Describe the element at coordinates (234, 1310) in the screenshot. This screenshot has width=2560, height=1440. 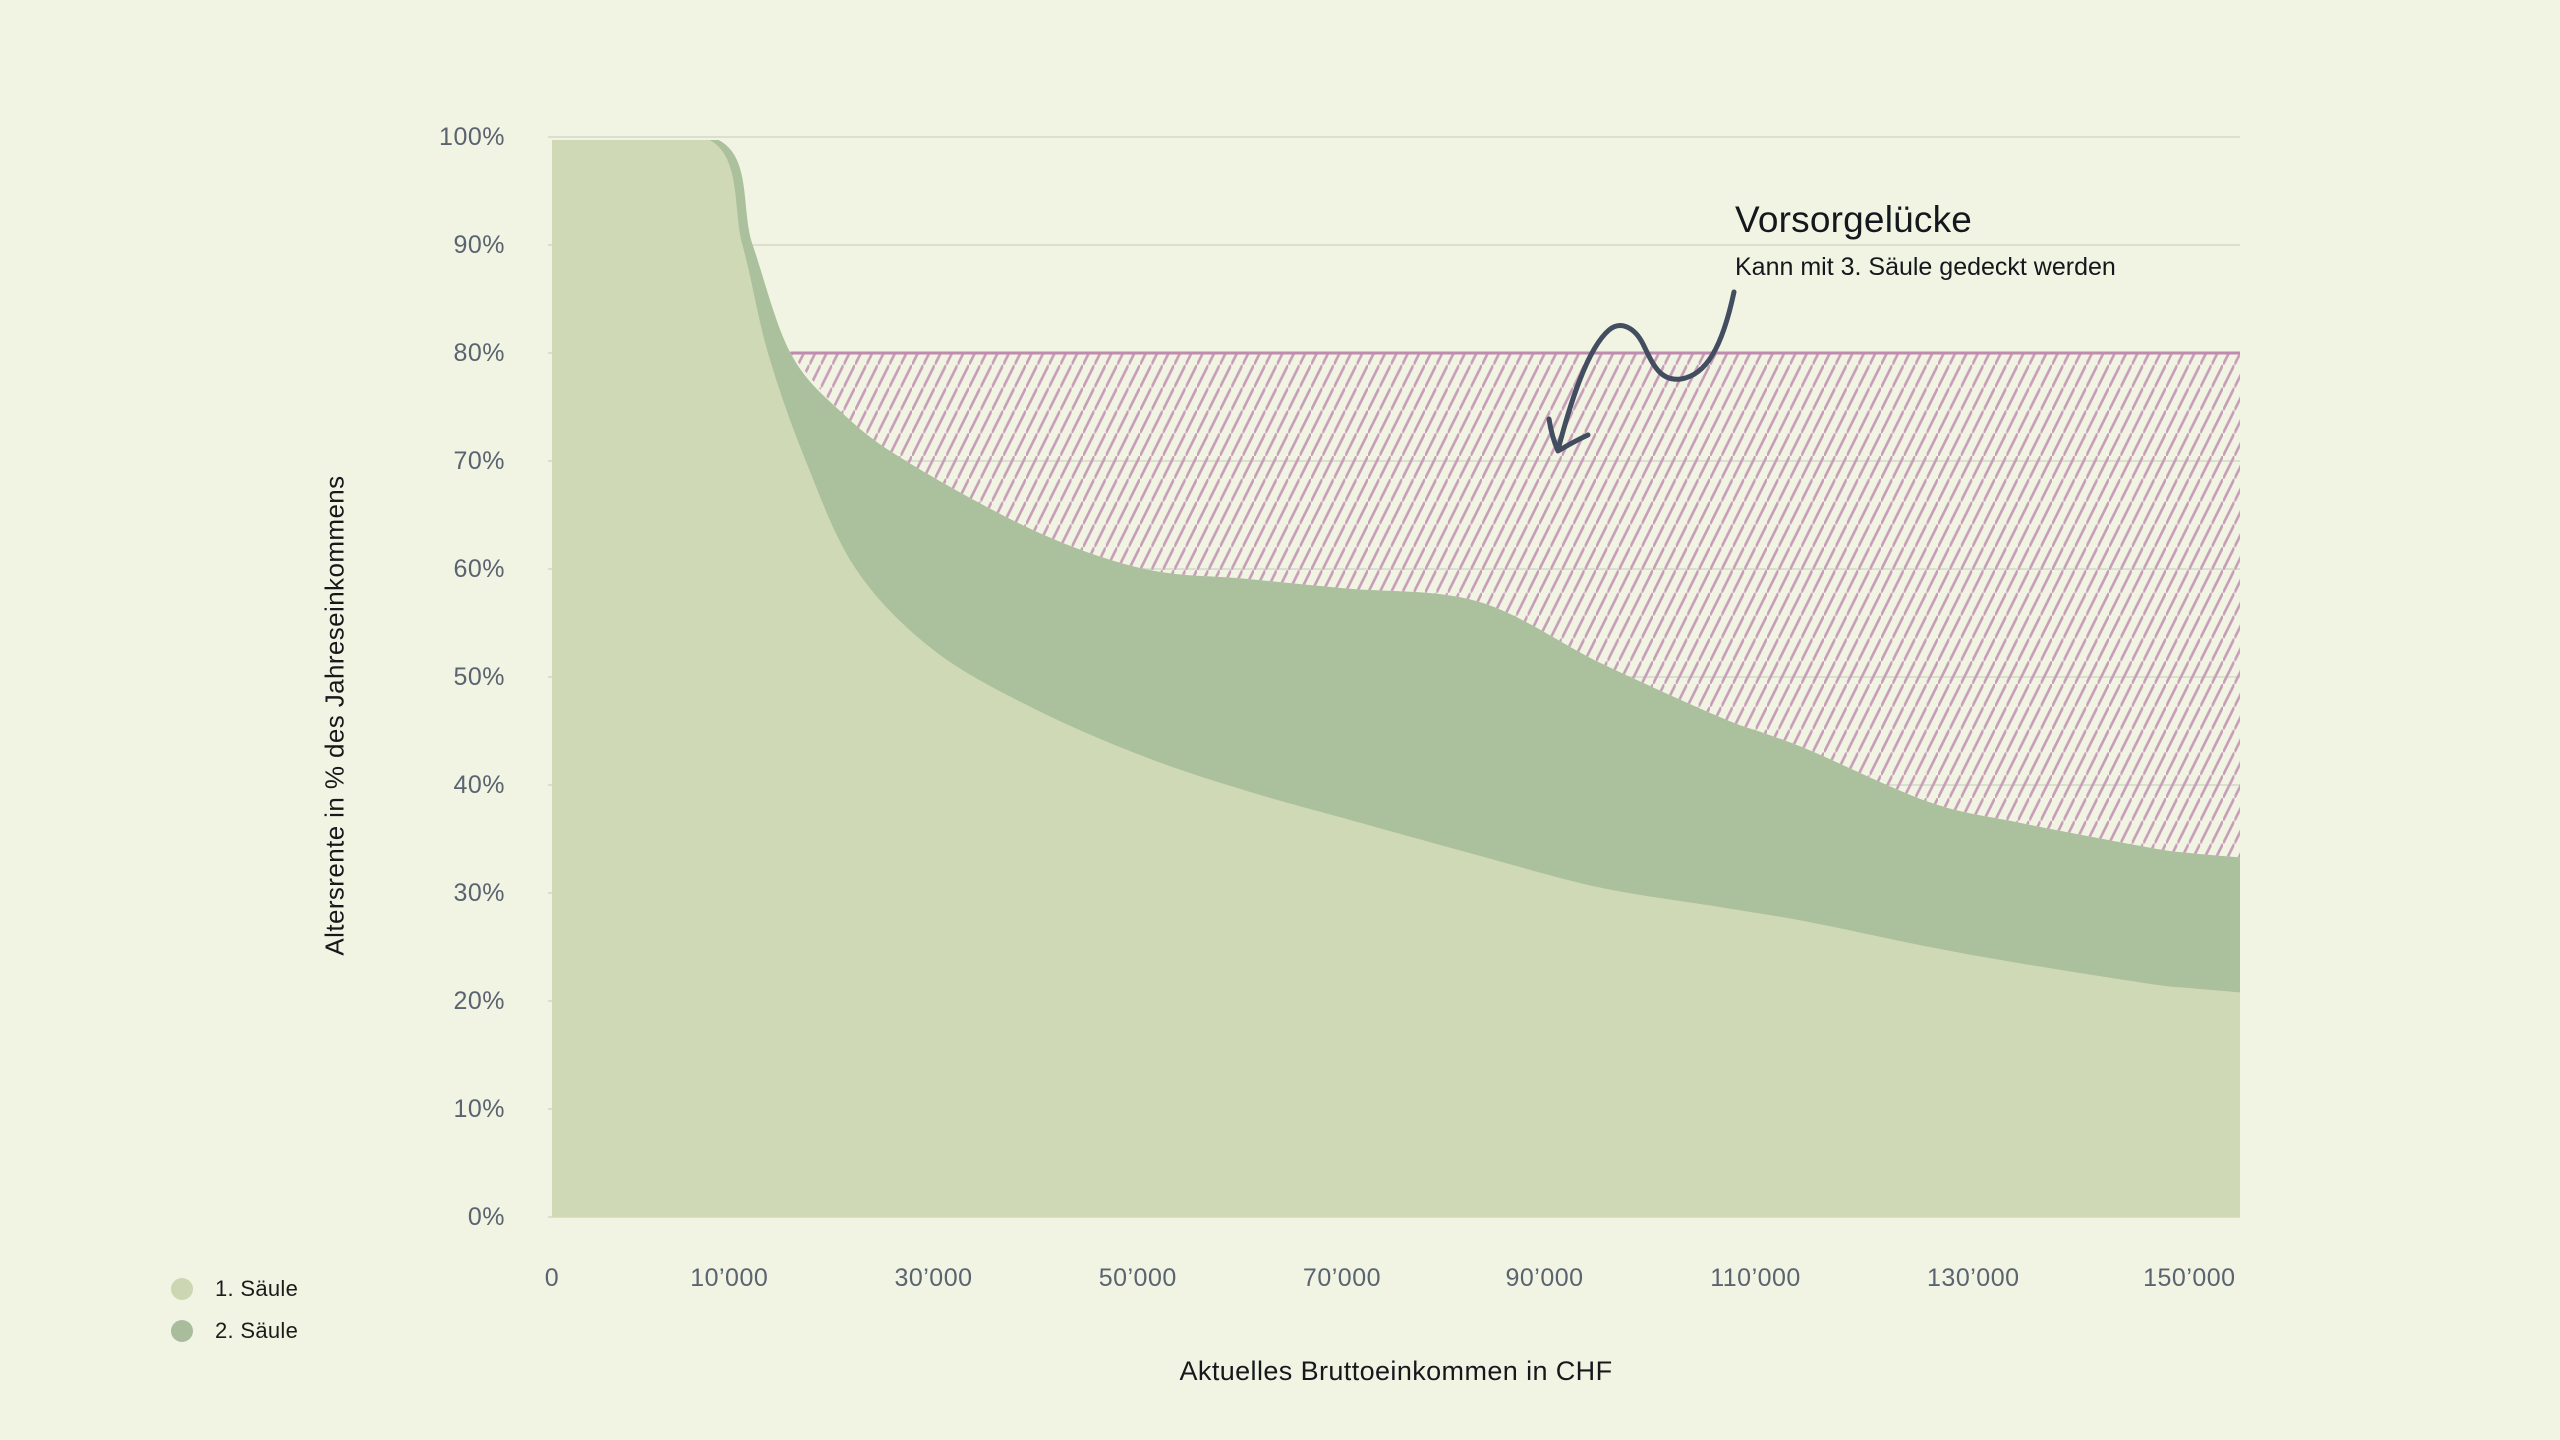
I see `legend: 1. Säule 2. Säule` at that location.